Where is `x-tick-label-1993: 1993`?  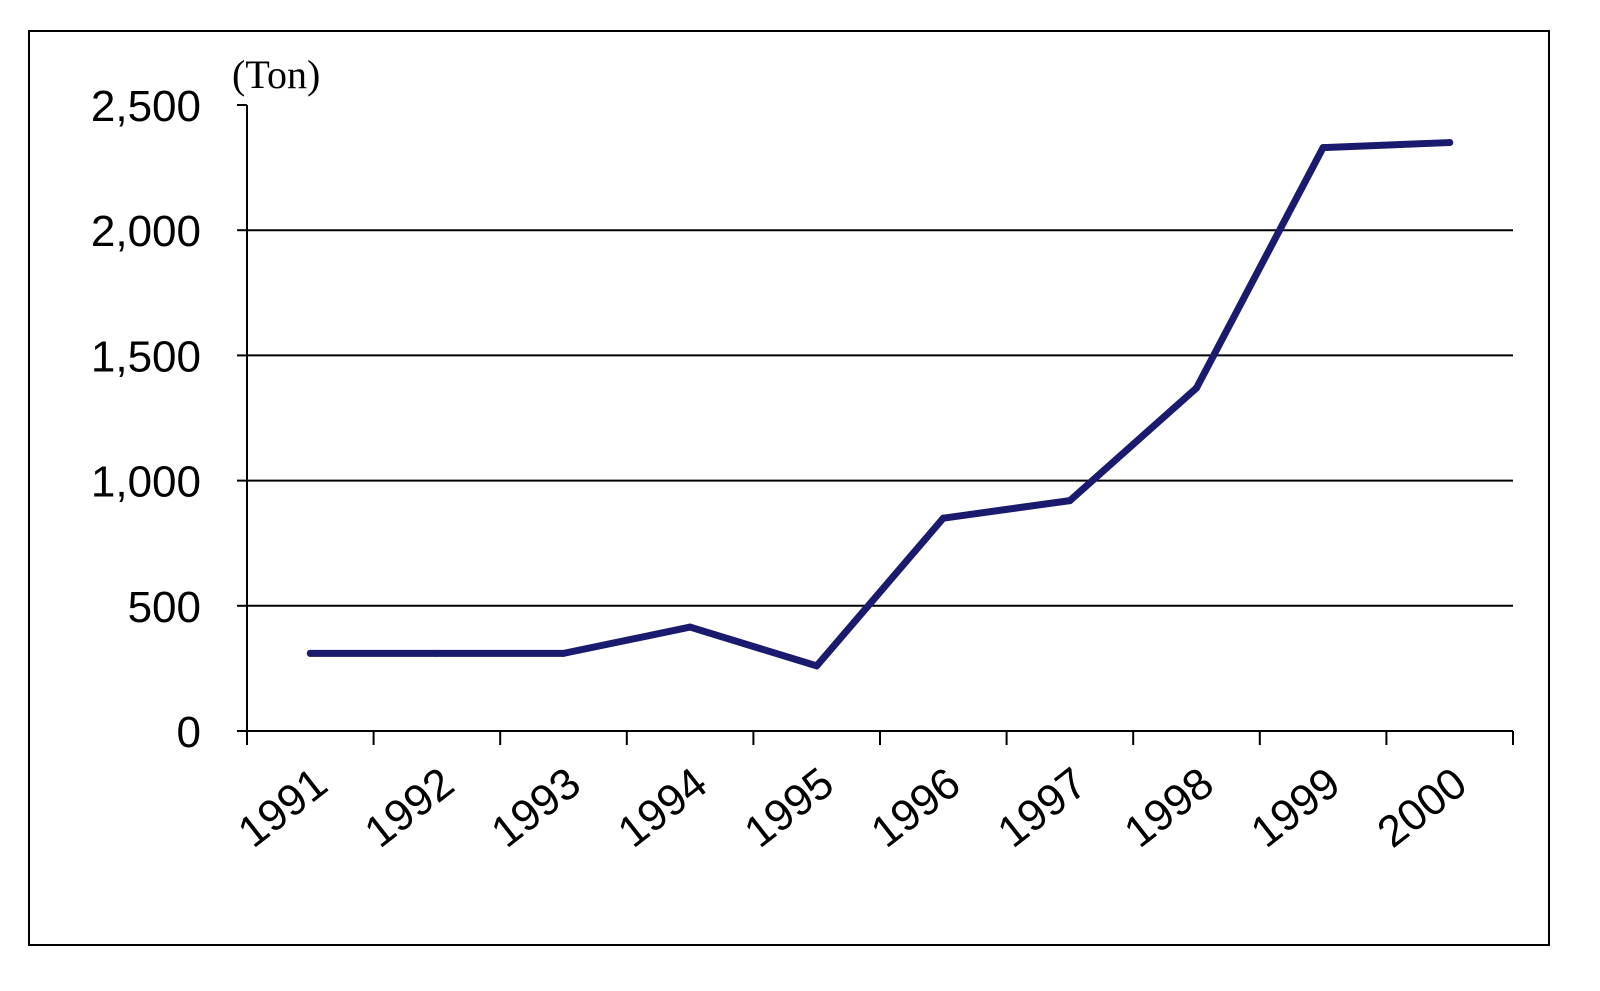
x-tick-label-1993: 1993 is located at coordinates (535, 807).